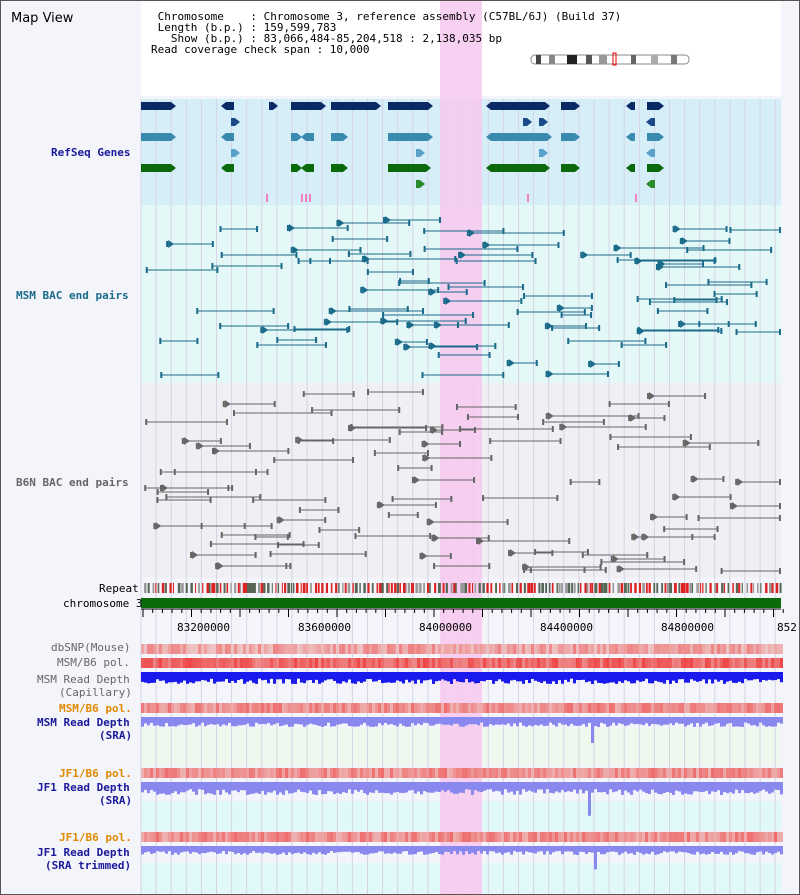 This screenshot has height=895, width=800. Describe the element at coordinates (95, 708) in the screenshot. I see `track-label-msm-b6-pol-sra: MSM/B6 pol.` at that location.